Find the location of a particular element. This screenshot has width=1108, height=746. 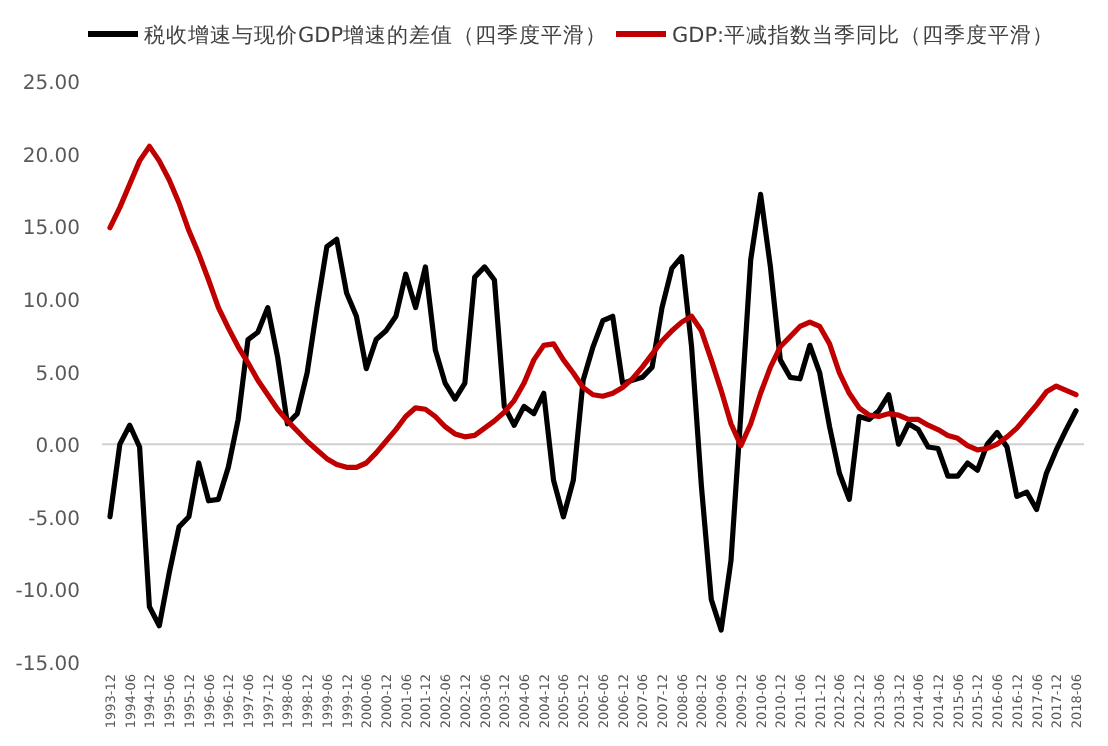

y-tick-label: 20.00 is located at coordinates (51, 156).